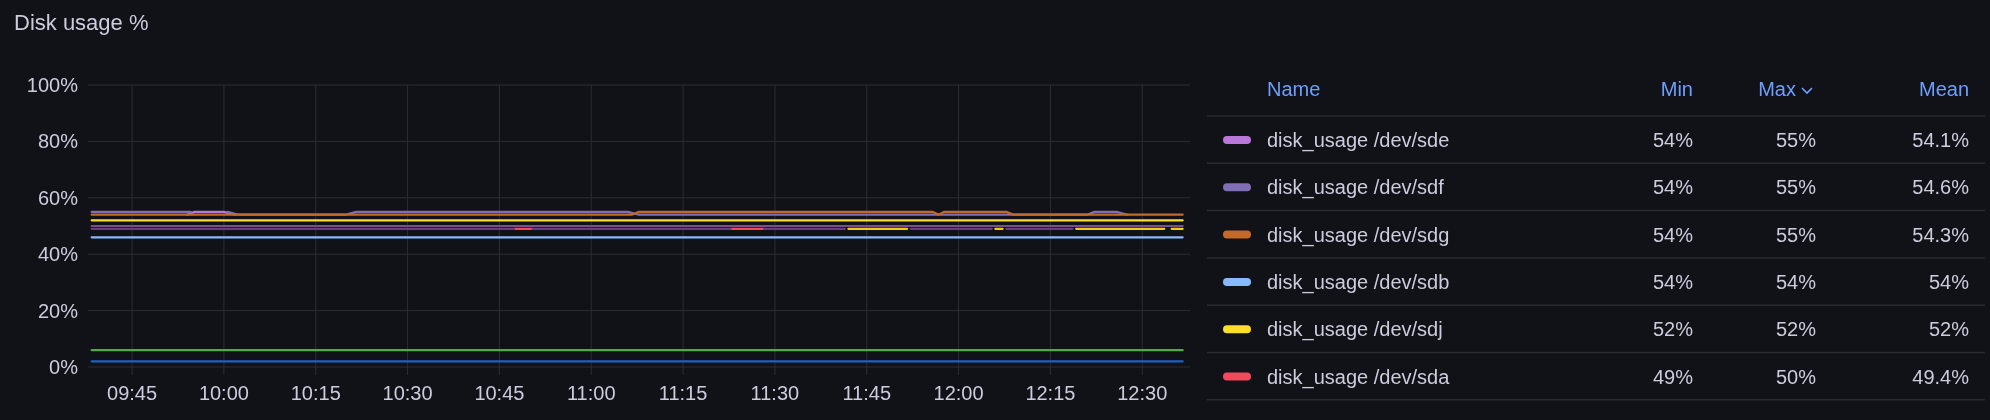 The height and width of the screenshot is (420, 1990). Describe the element at coordinates (223, 393) in the screenshot. I see `x-tick-label: 10:00` at that location.